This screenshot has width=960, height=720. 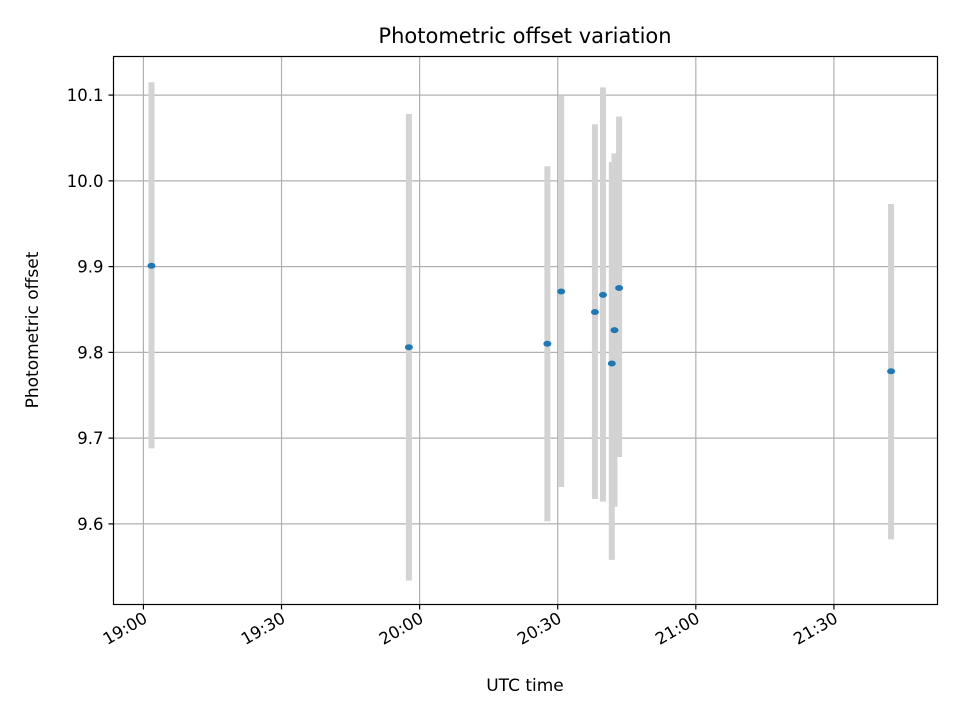 What do you see at coordinates (525, 686) in the screenshot?
I see `x-axis-label: UTC time` at bounding box center [525, 686].